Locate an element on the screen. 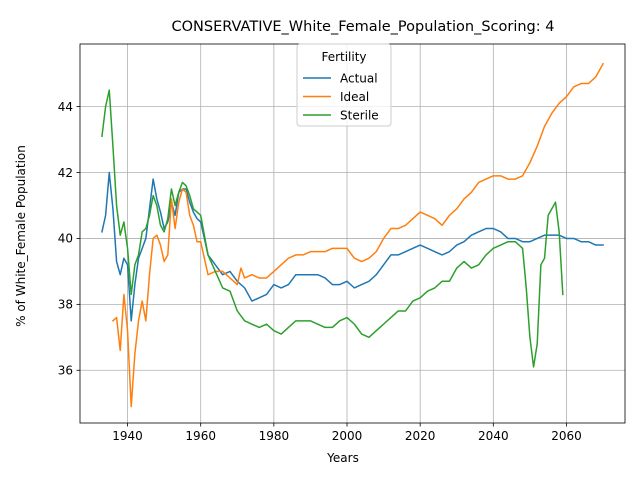 Image resolution: width=640 pixels, height=480 pixels. legend-label-sterile: Sterile is located at coordinates (359, 115).